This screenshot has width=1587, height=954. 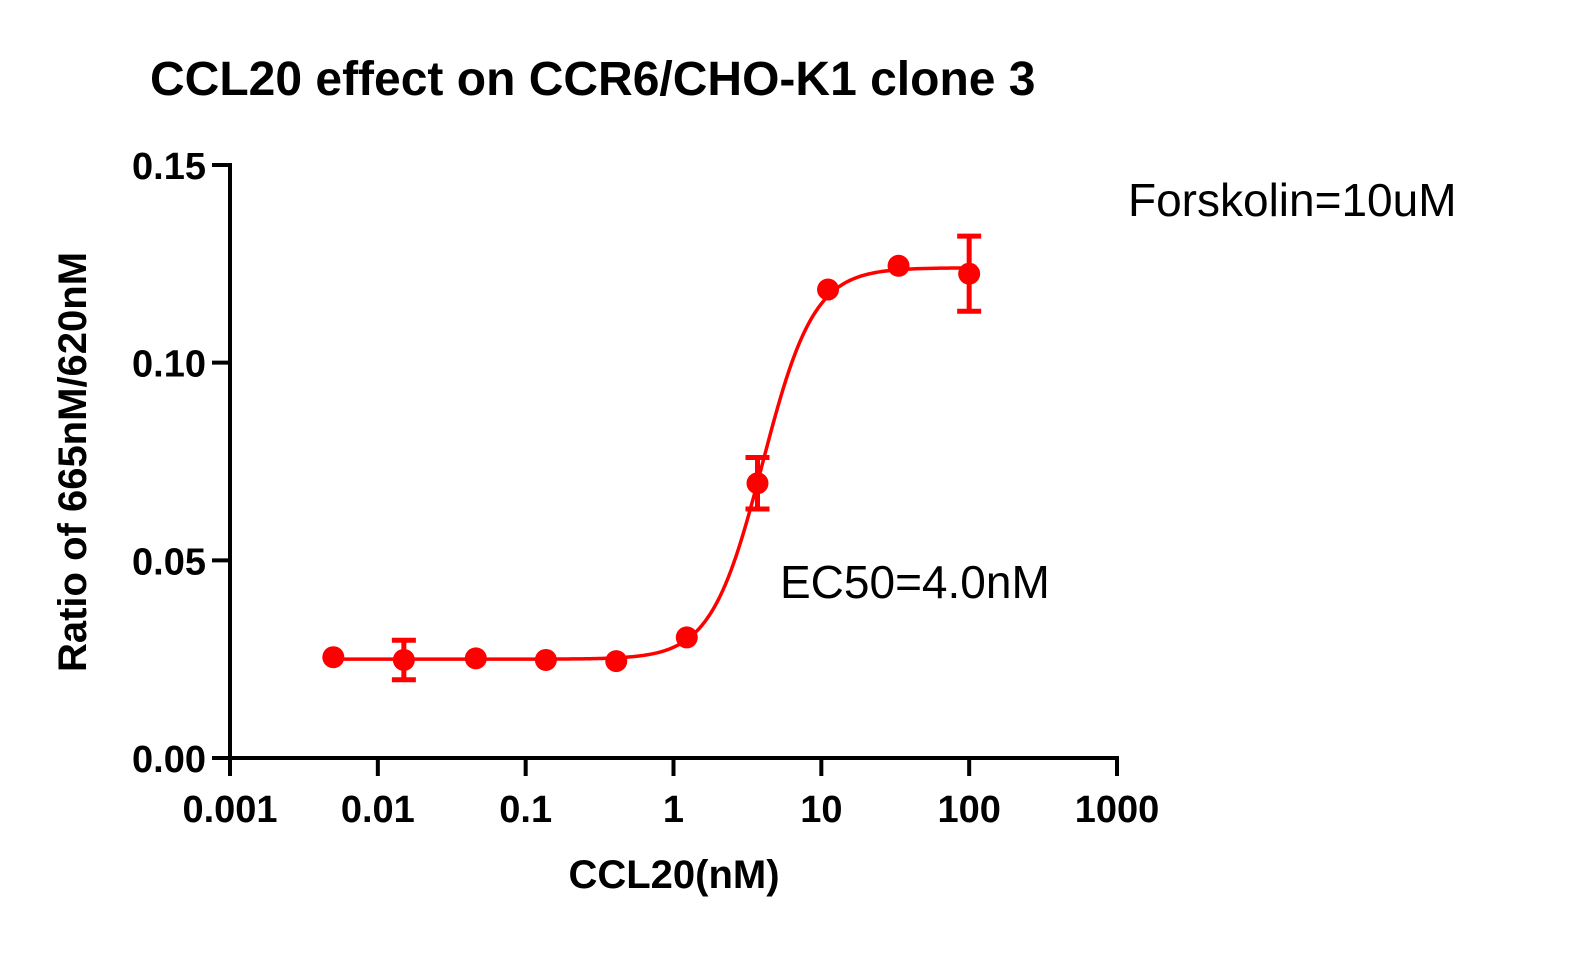 I want to click on ec50-annotation: EC50=4.0nM, so click(x=915, y=582).